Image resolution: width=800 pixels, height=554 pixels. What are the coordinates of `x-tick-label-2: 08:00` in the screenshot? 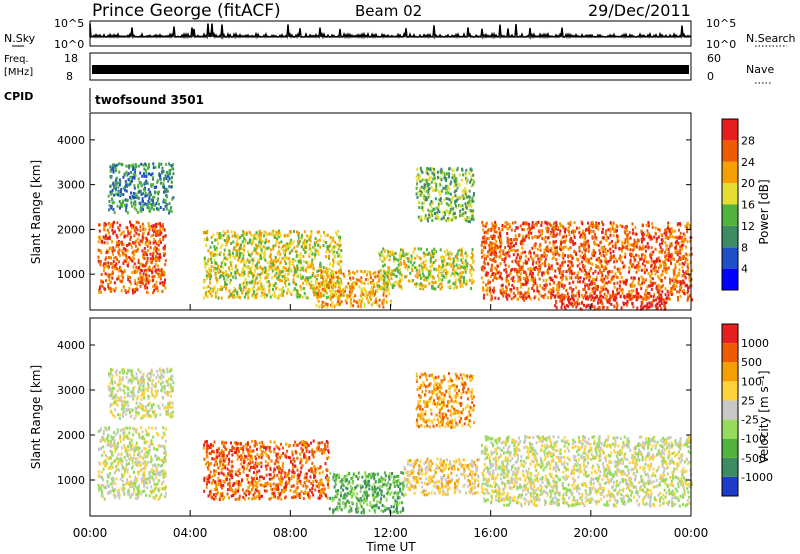 It's located at (290, 533).